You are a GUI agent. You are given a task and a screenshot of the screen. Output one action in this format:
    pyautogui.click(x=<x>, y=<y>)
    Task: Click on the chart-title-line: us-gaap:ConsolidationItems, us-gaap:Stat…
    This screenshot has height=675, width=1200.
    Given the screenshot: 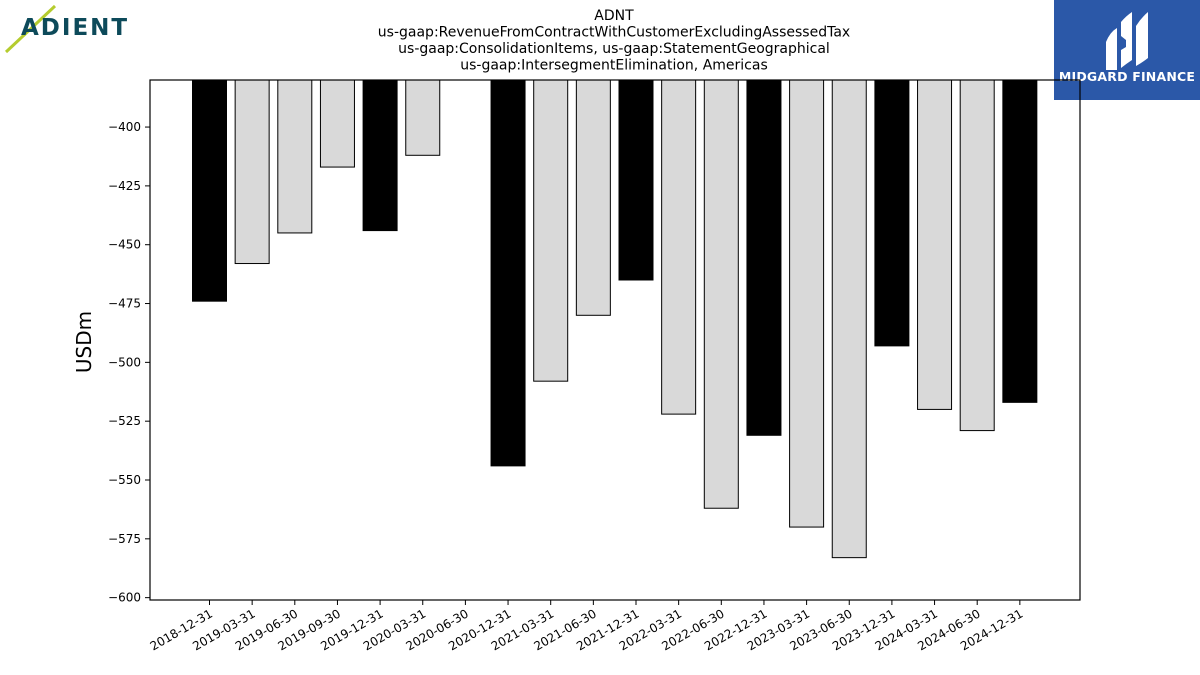 What is the action you would take?
    pyautogui.click(x=614, y=49)
    